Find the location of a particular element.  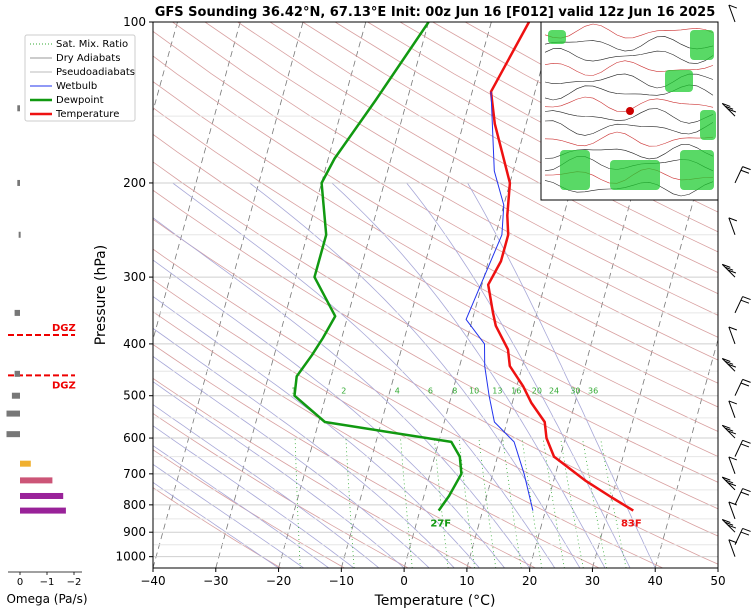

legend-wetbulb: Wetbulb is located at coordinates (76, 86).